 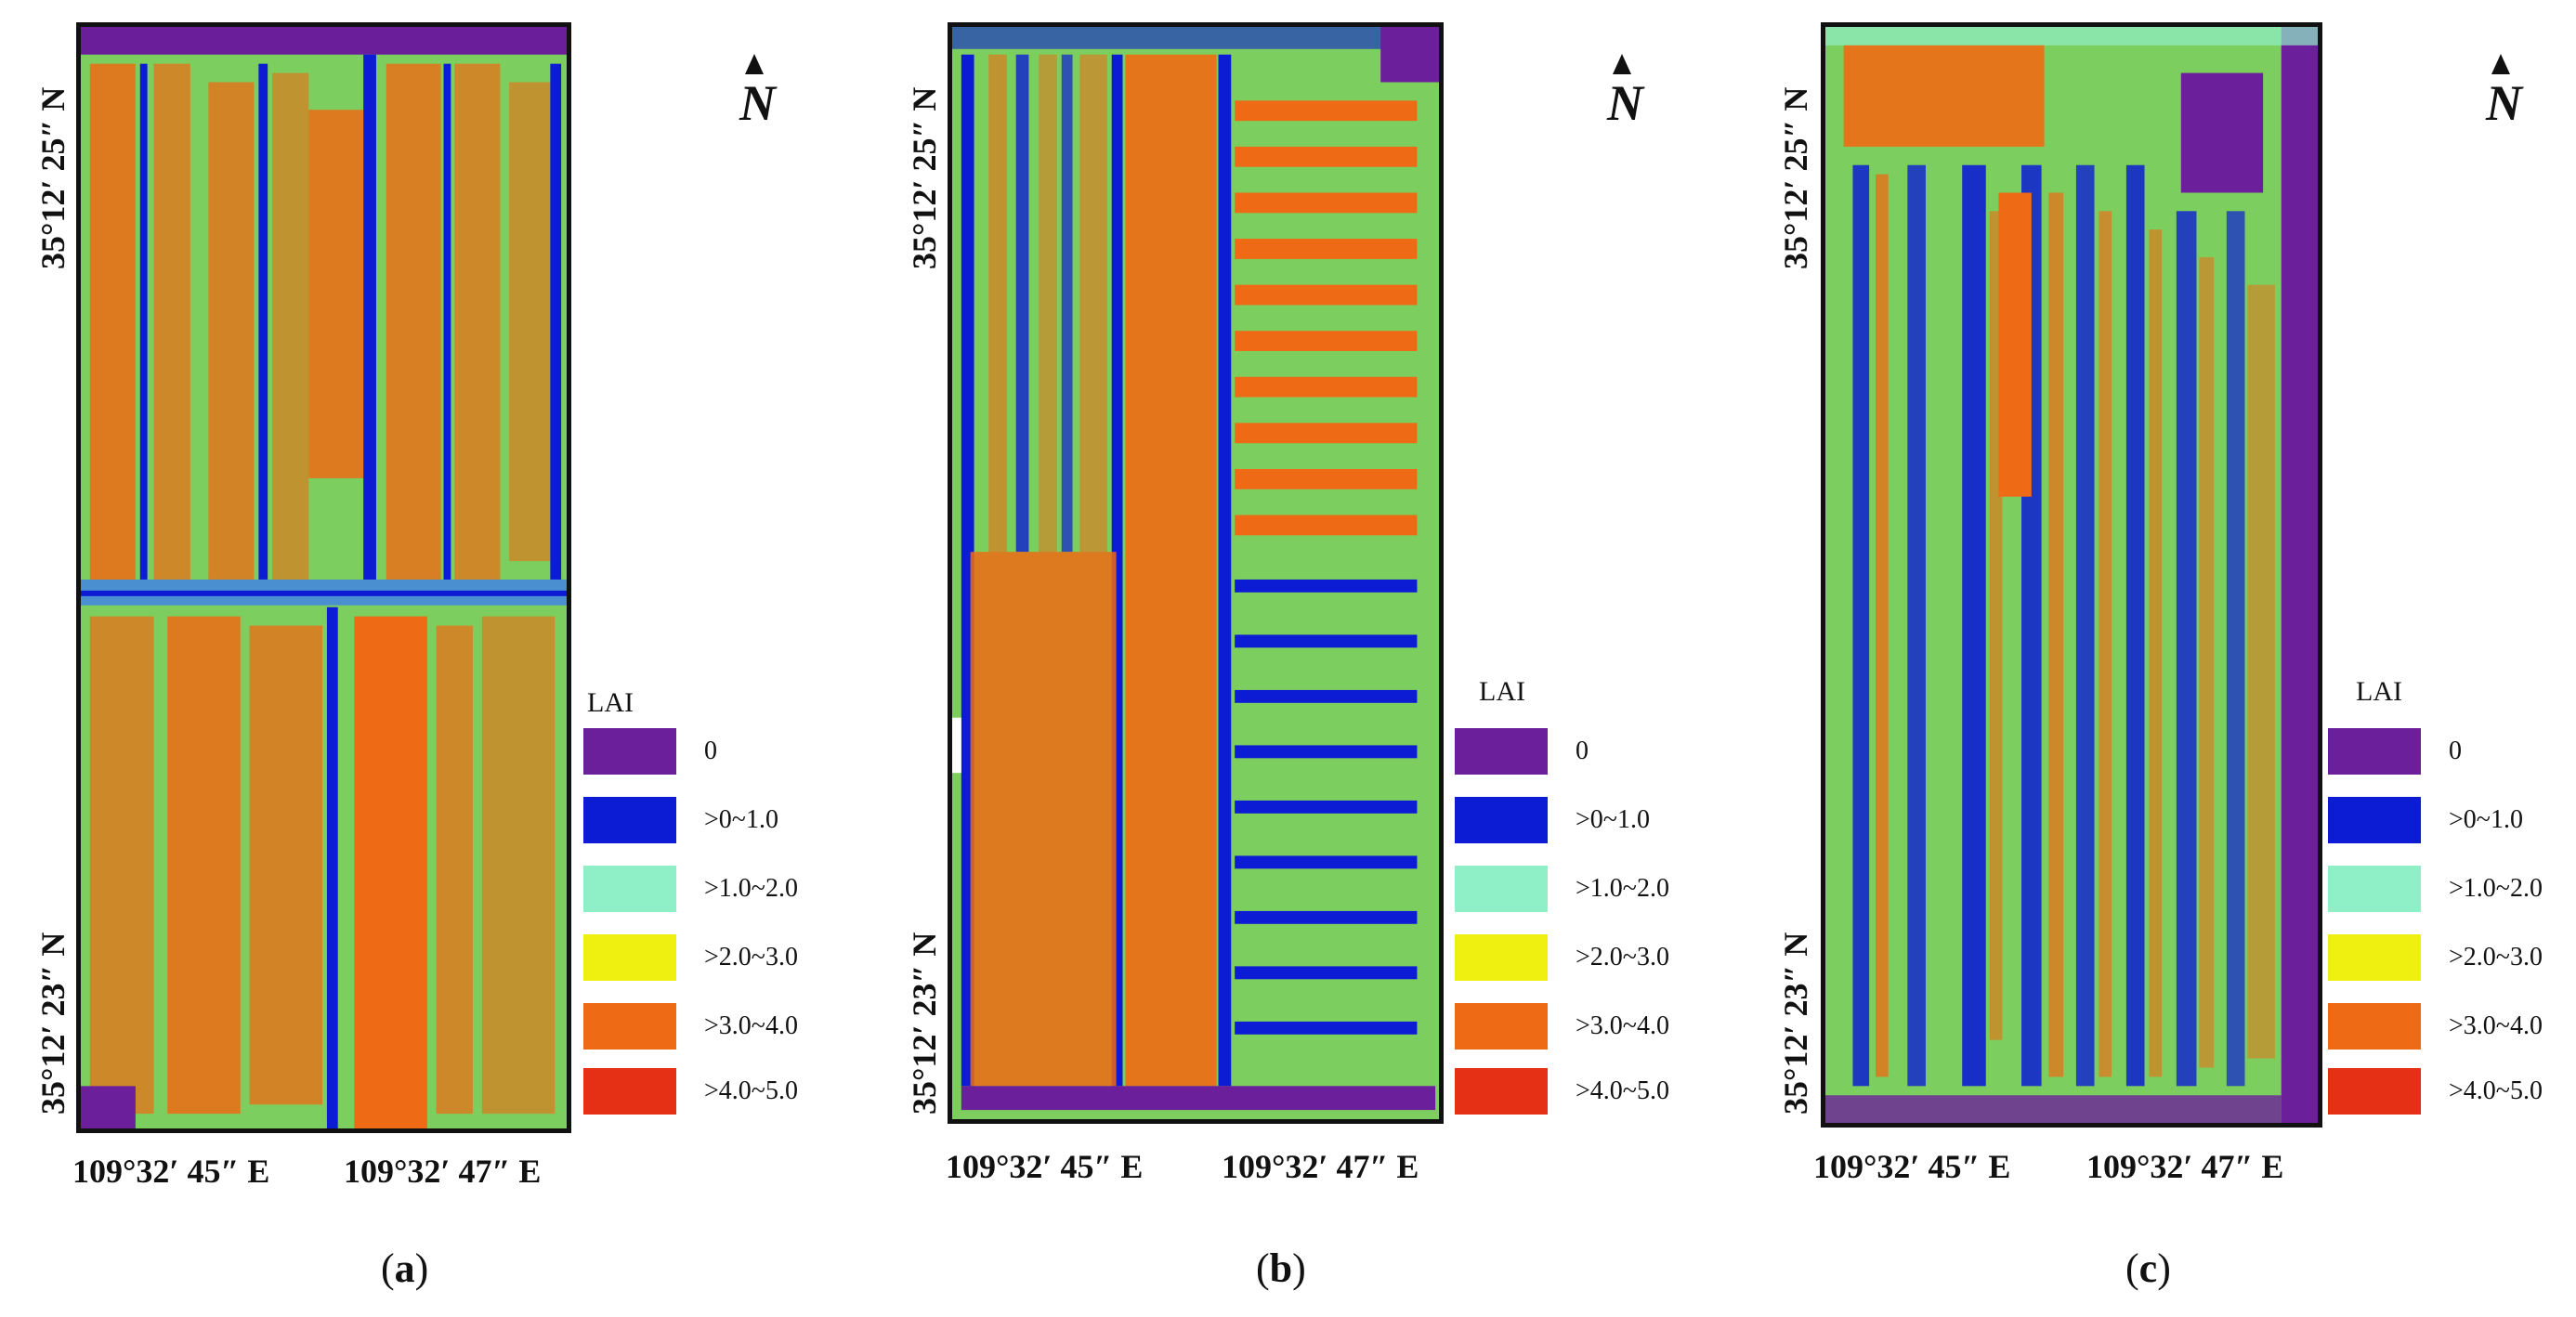 I want to click on caption-a: (a), so click(x=405, y=1268).